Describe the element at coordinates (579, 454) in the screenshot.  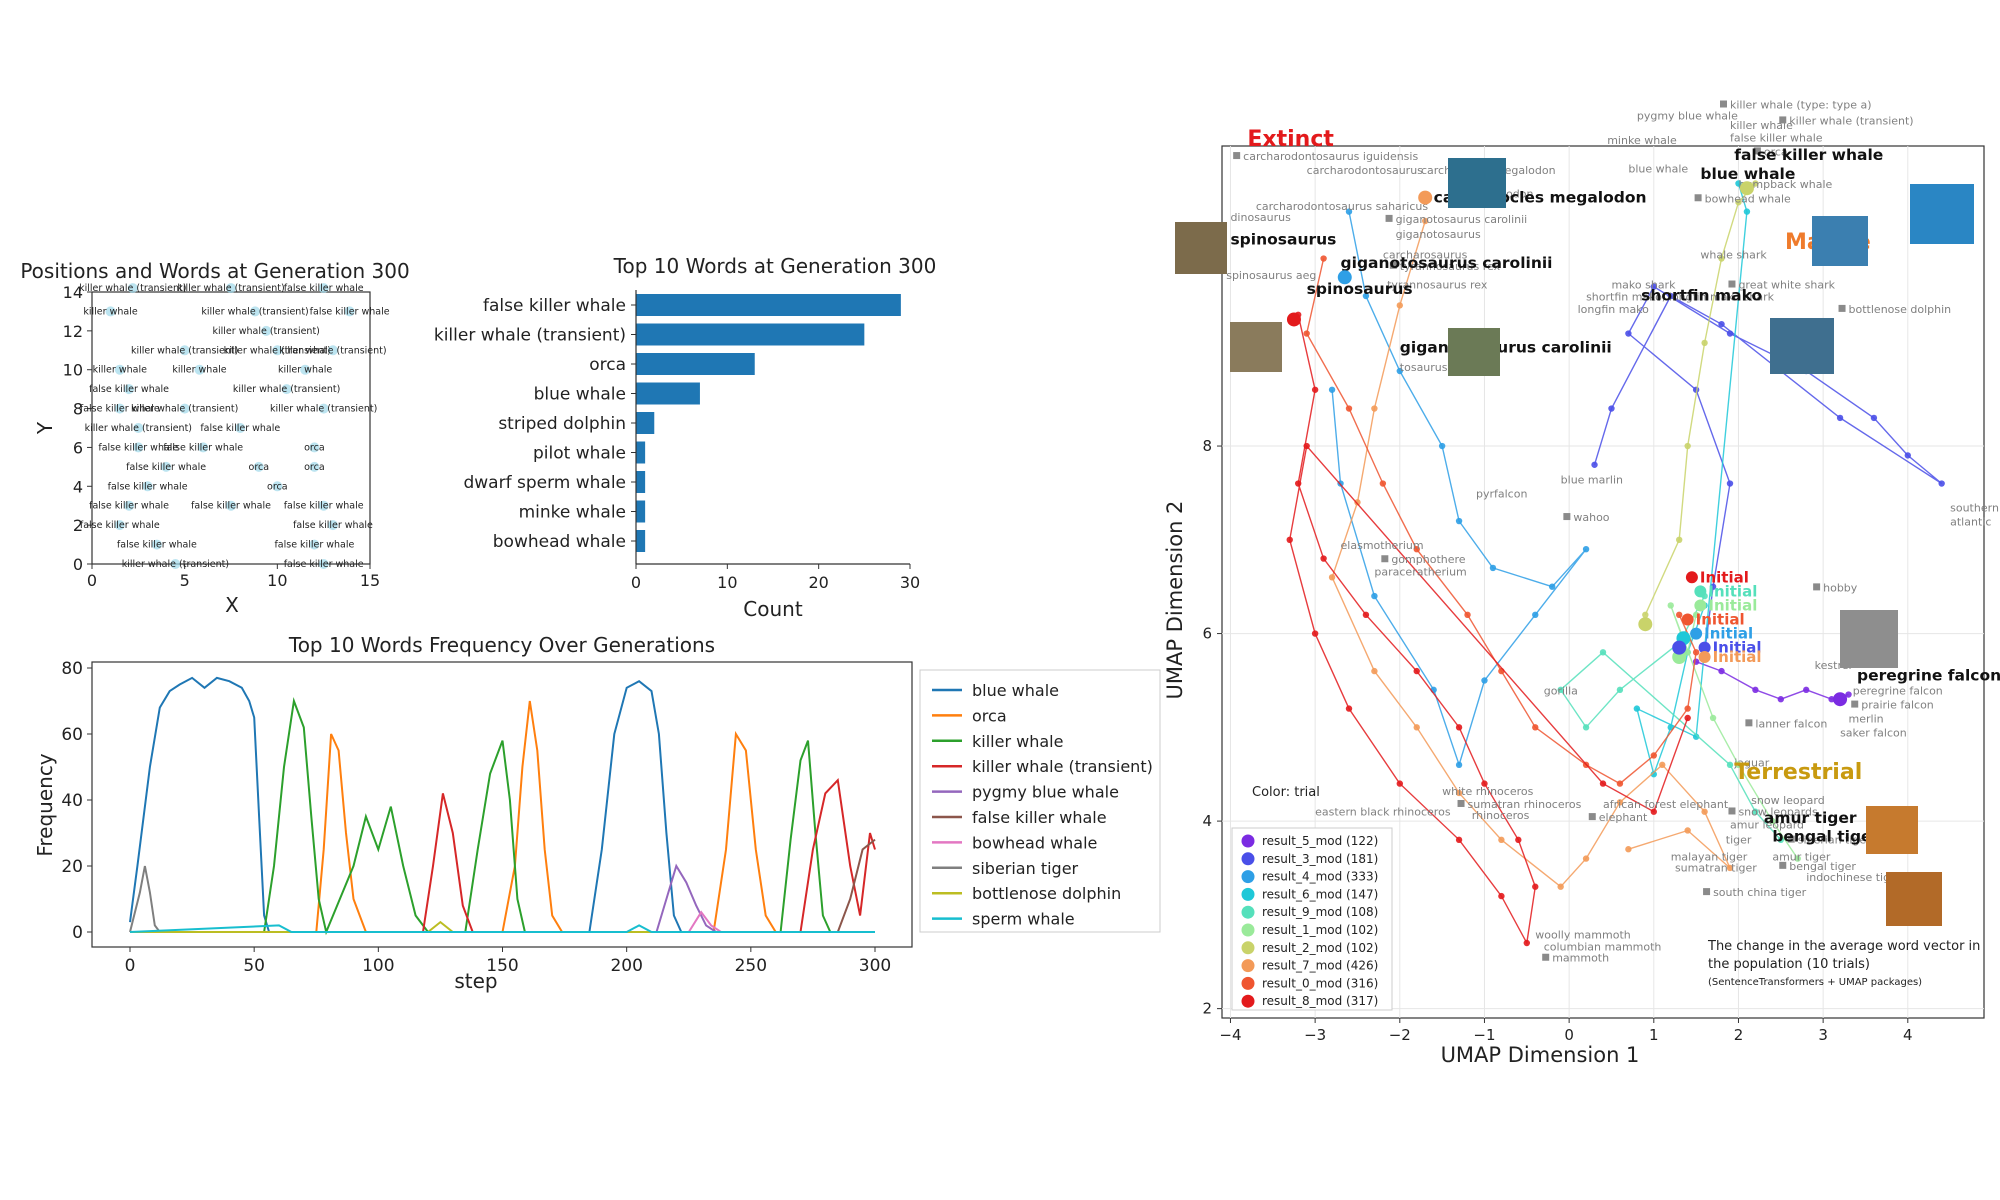
I see `bar-category-label: pilot whale` at that location.